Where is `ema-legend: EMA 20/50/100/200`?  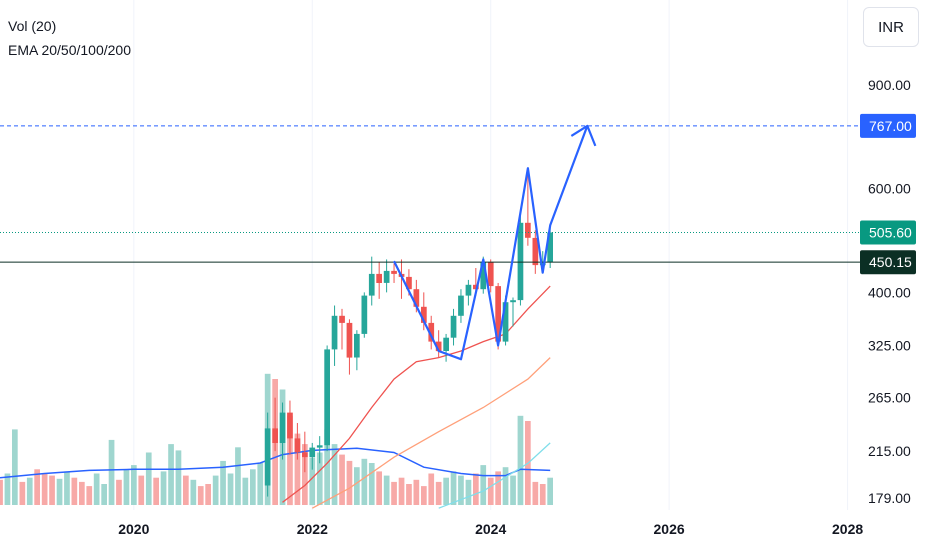 ema-legend: EMA 20/50/100/200 is located at coordinates (69, 50).